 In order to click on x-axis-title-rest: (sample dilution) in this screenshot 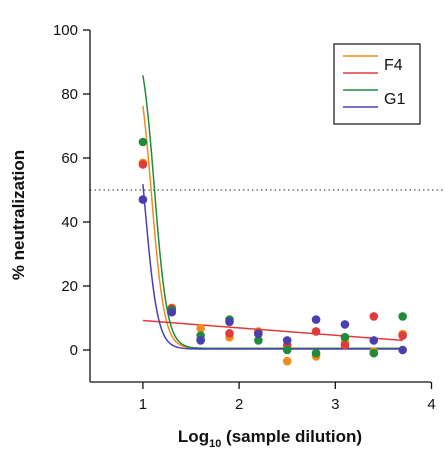, I will do `click(291, 436)`.